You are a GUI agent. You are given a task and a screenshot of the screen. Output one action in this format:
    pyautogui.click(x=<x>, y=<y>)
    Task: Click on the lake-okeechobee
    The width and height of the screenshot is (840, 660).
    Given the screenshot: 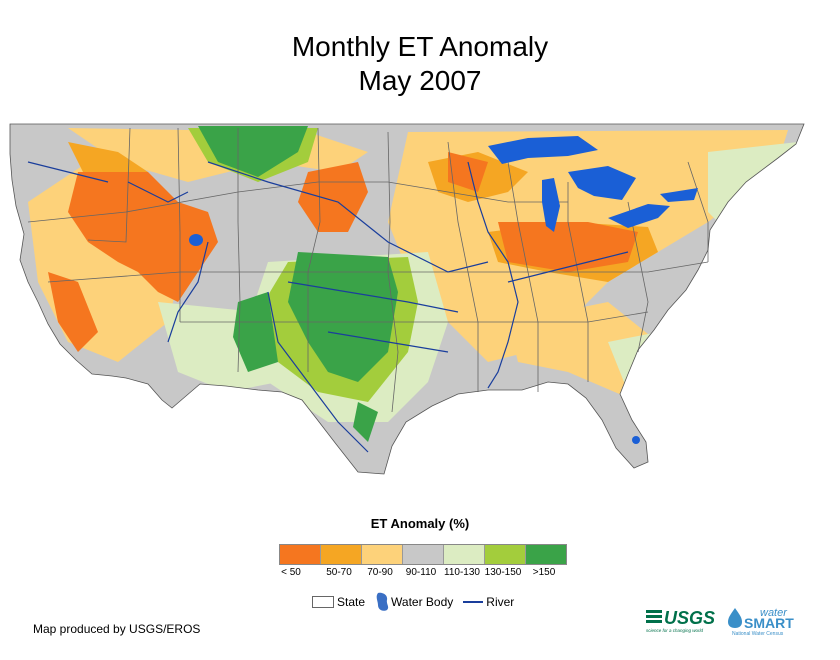 What is the action you would take?
    pyautogui.click(x=636, y=440)
    